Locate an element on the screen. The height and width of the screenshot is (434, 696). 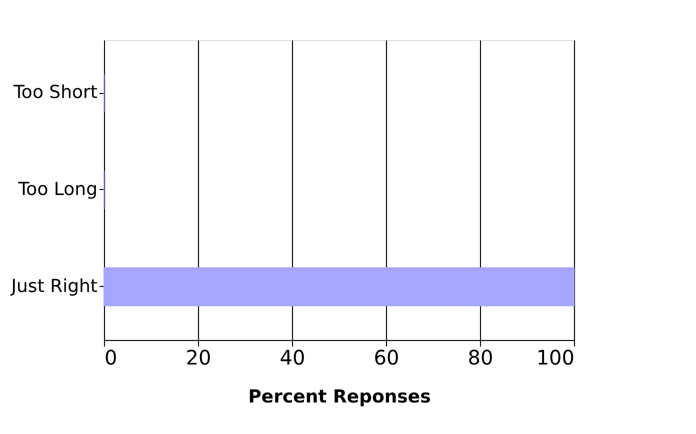
x-tick-label: 20 is located at coordinates (199, 358).